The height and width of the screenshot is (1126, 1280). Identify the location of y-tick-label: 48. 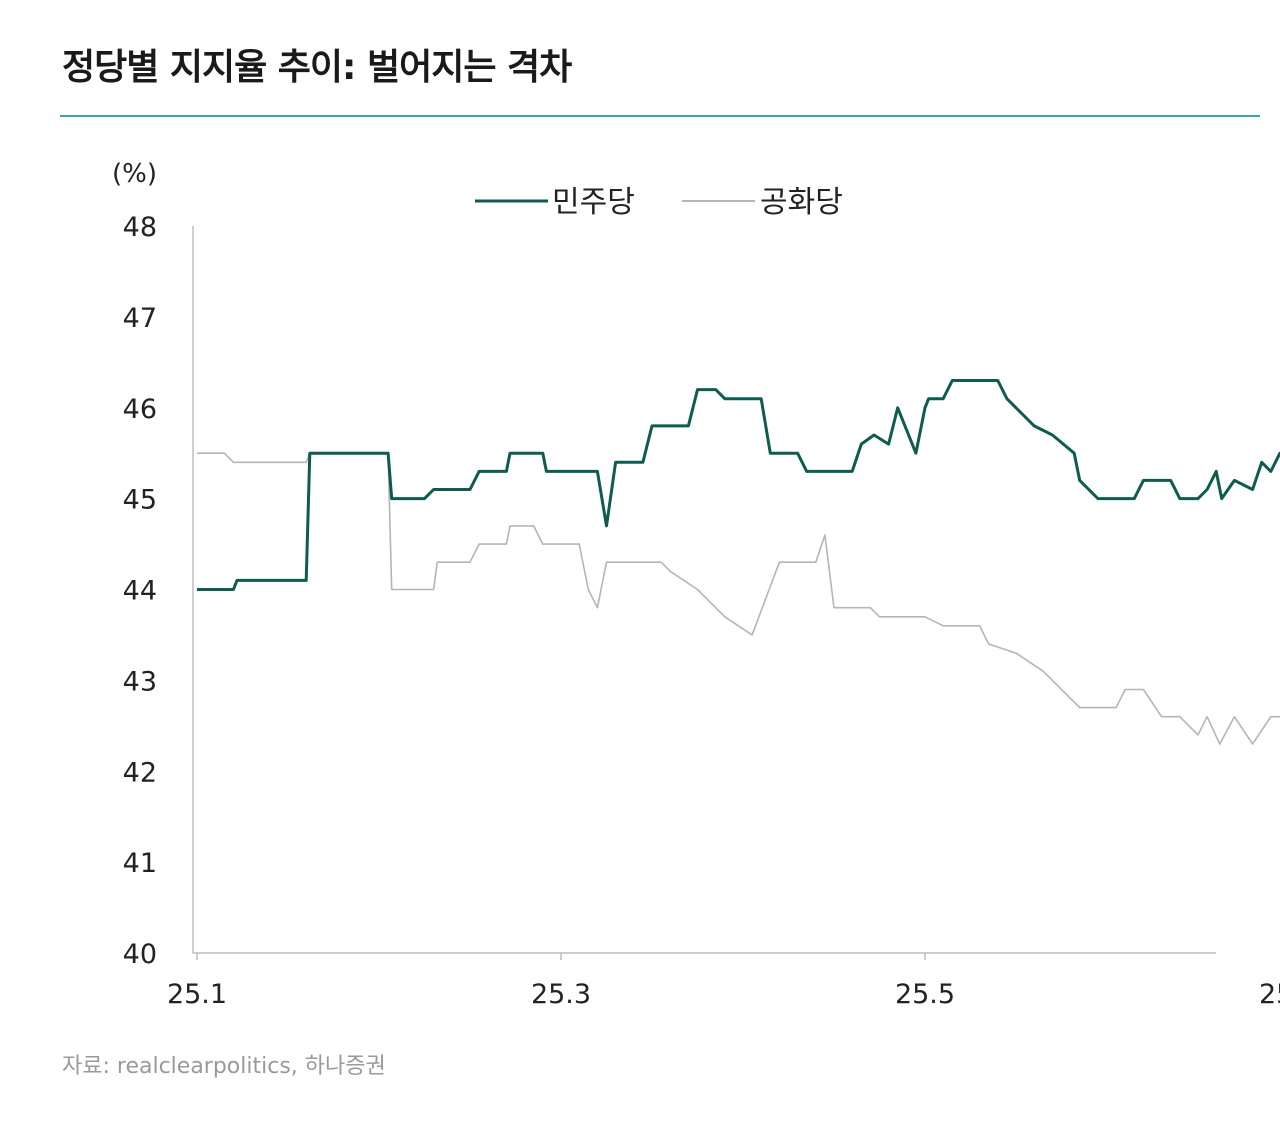
(140, 227).